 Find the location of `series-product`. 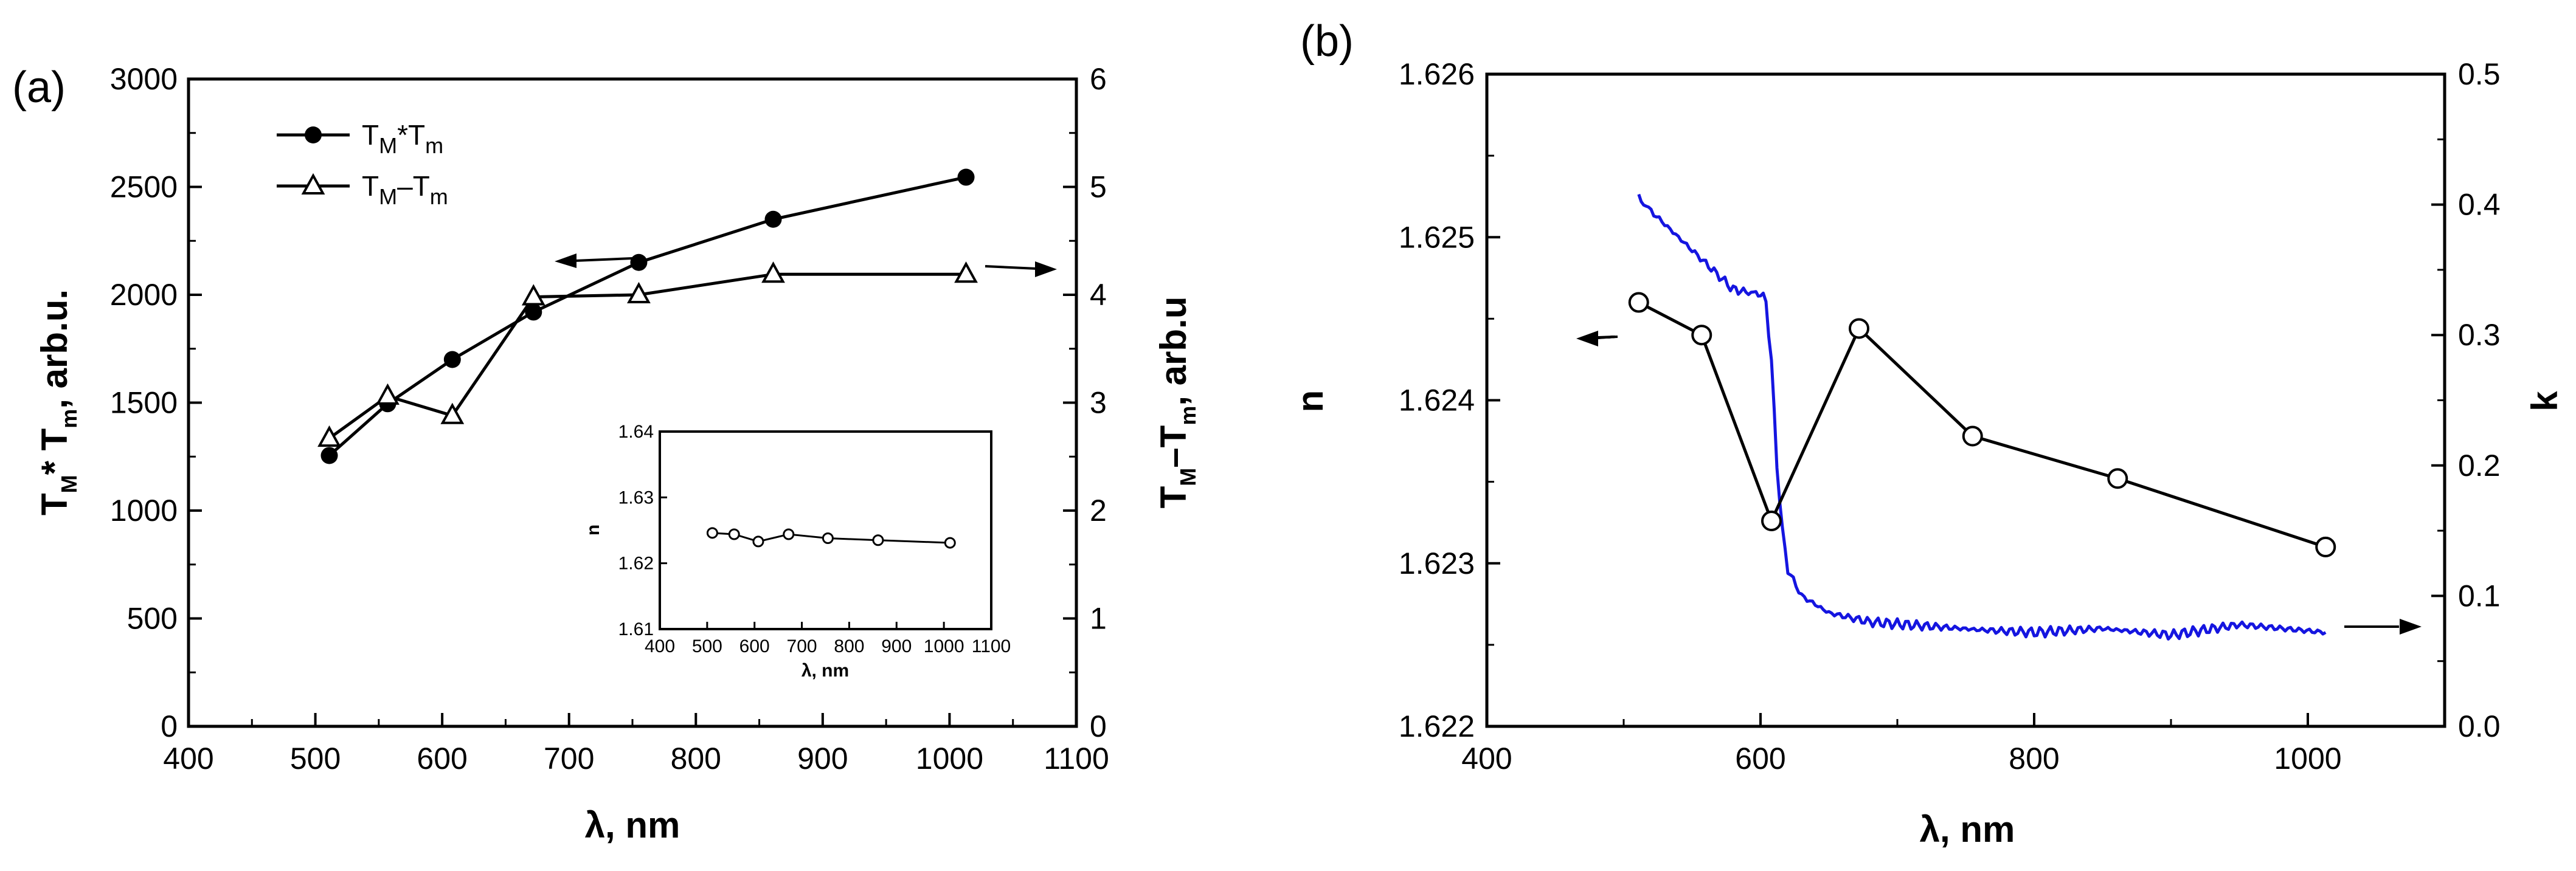

series-product is located at coordinates (647, 316).